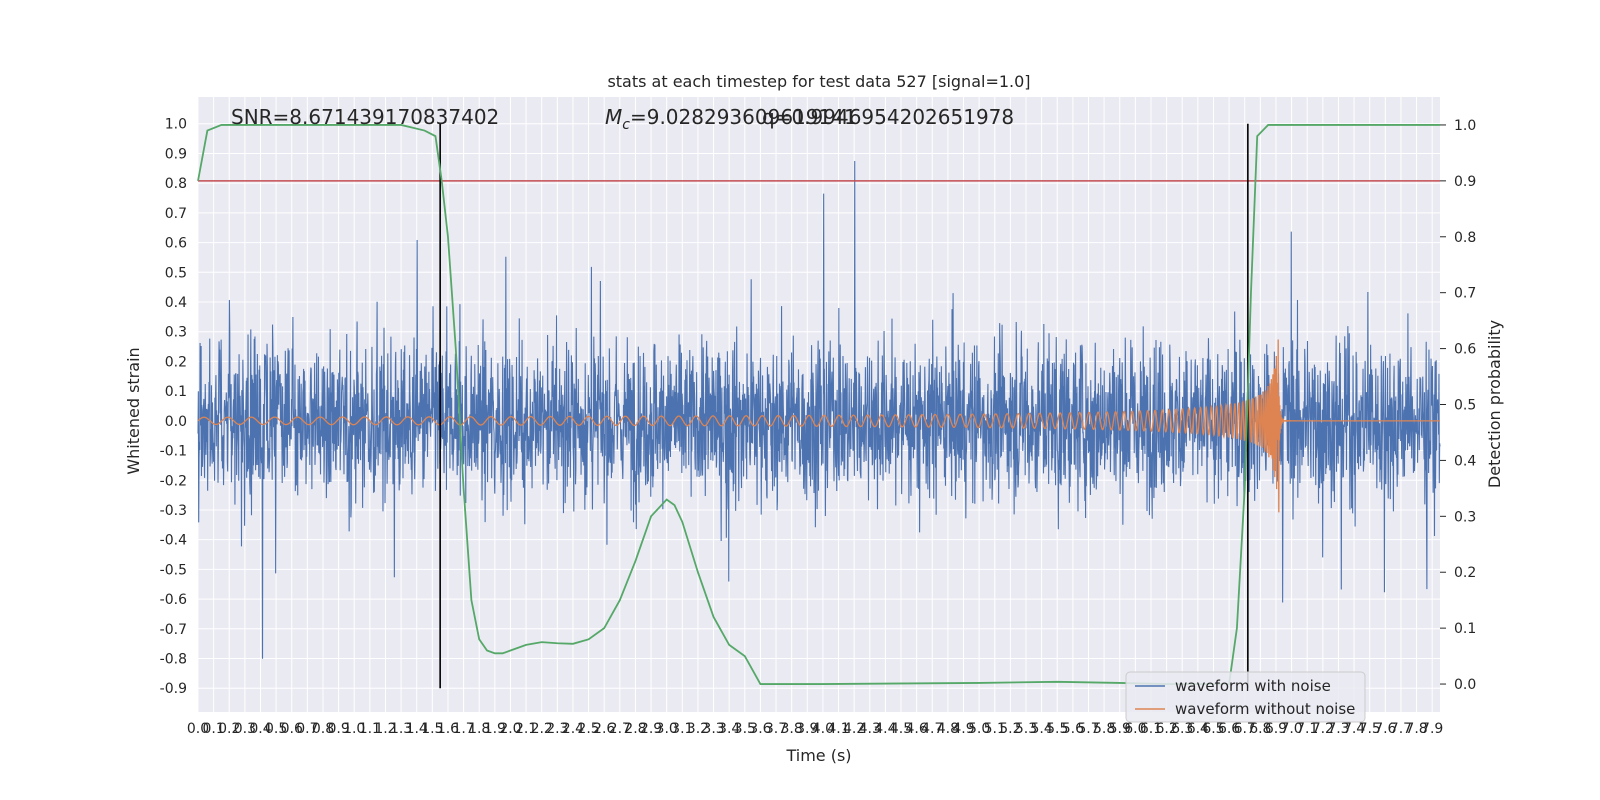 This screenshot has width=1600, height=800. I want to click on legend-label-noise: waveform with noise, so click(1253, 686).